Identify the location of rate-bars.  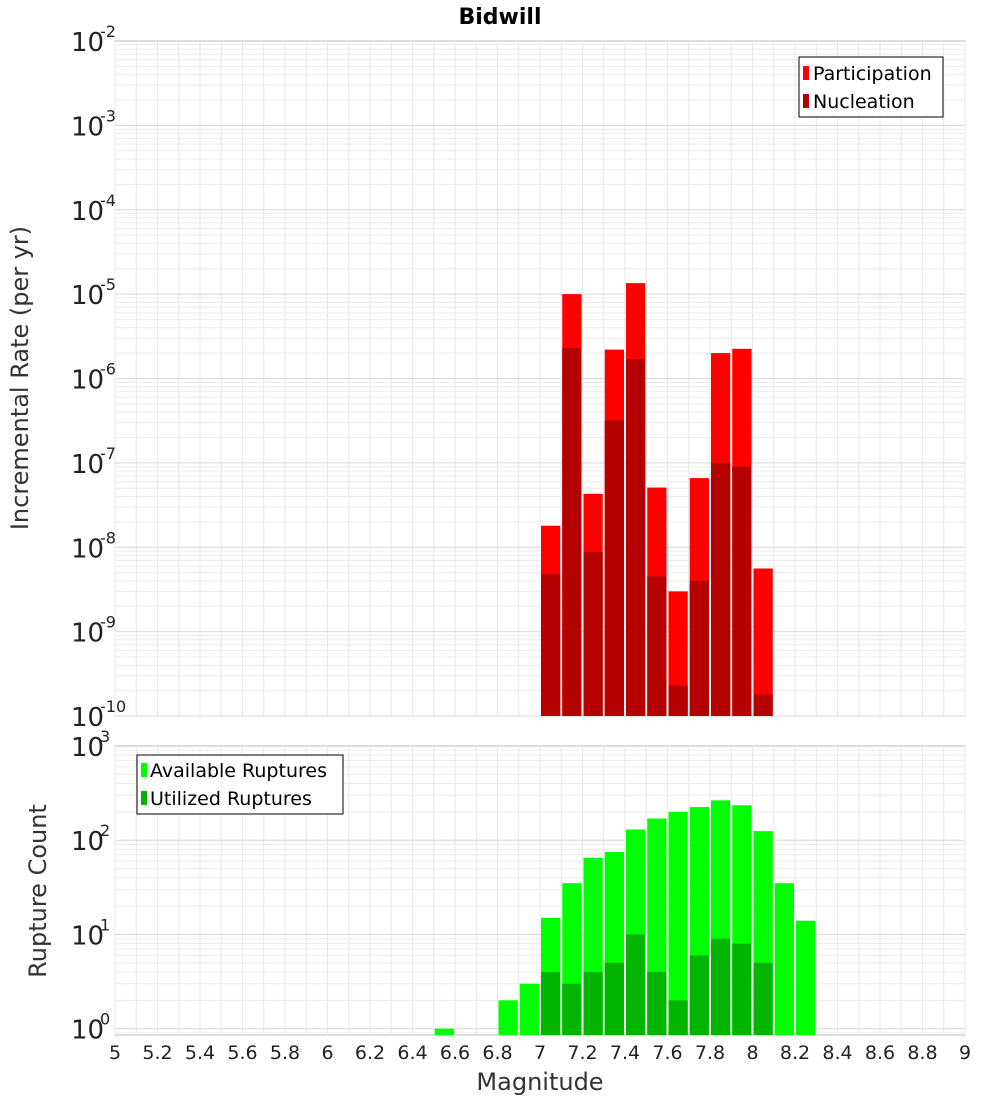
(657, 499).